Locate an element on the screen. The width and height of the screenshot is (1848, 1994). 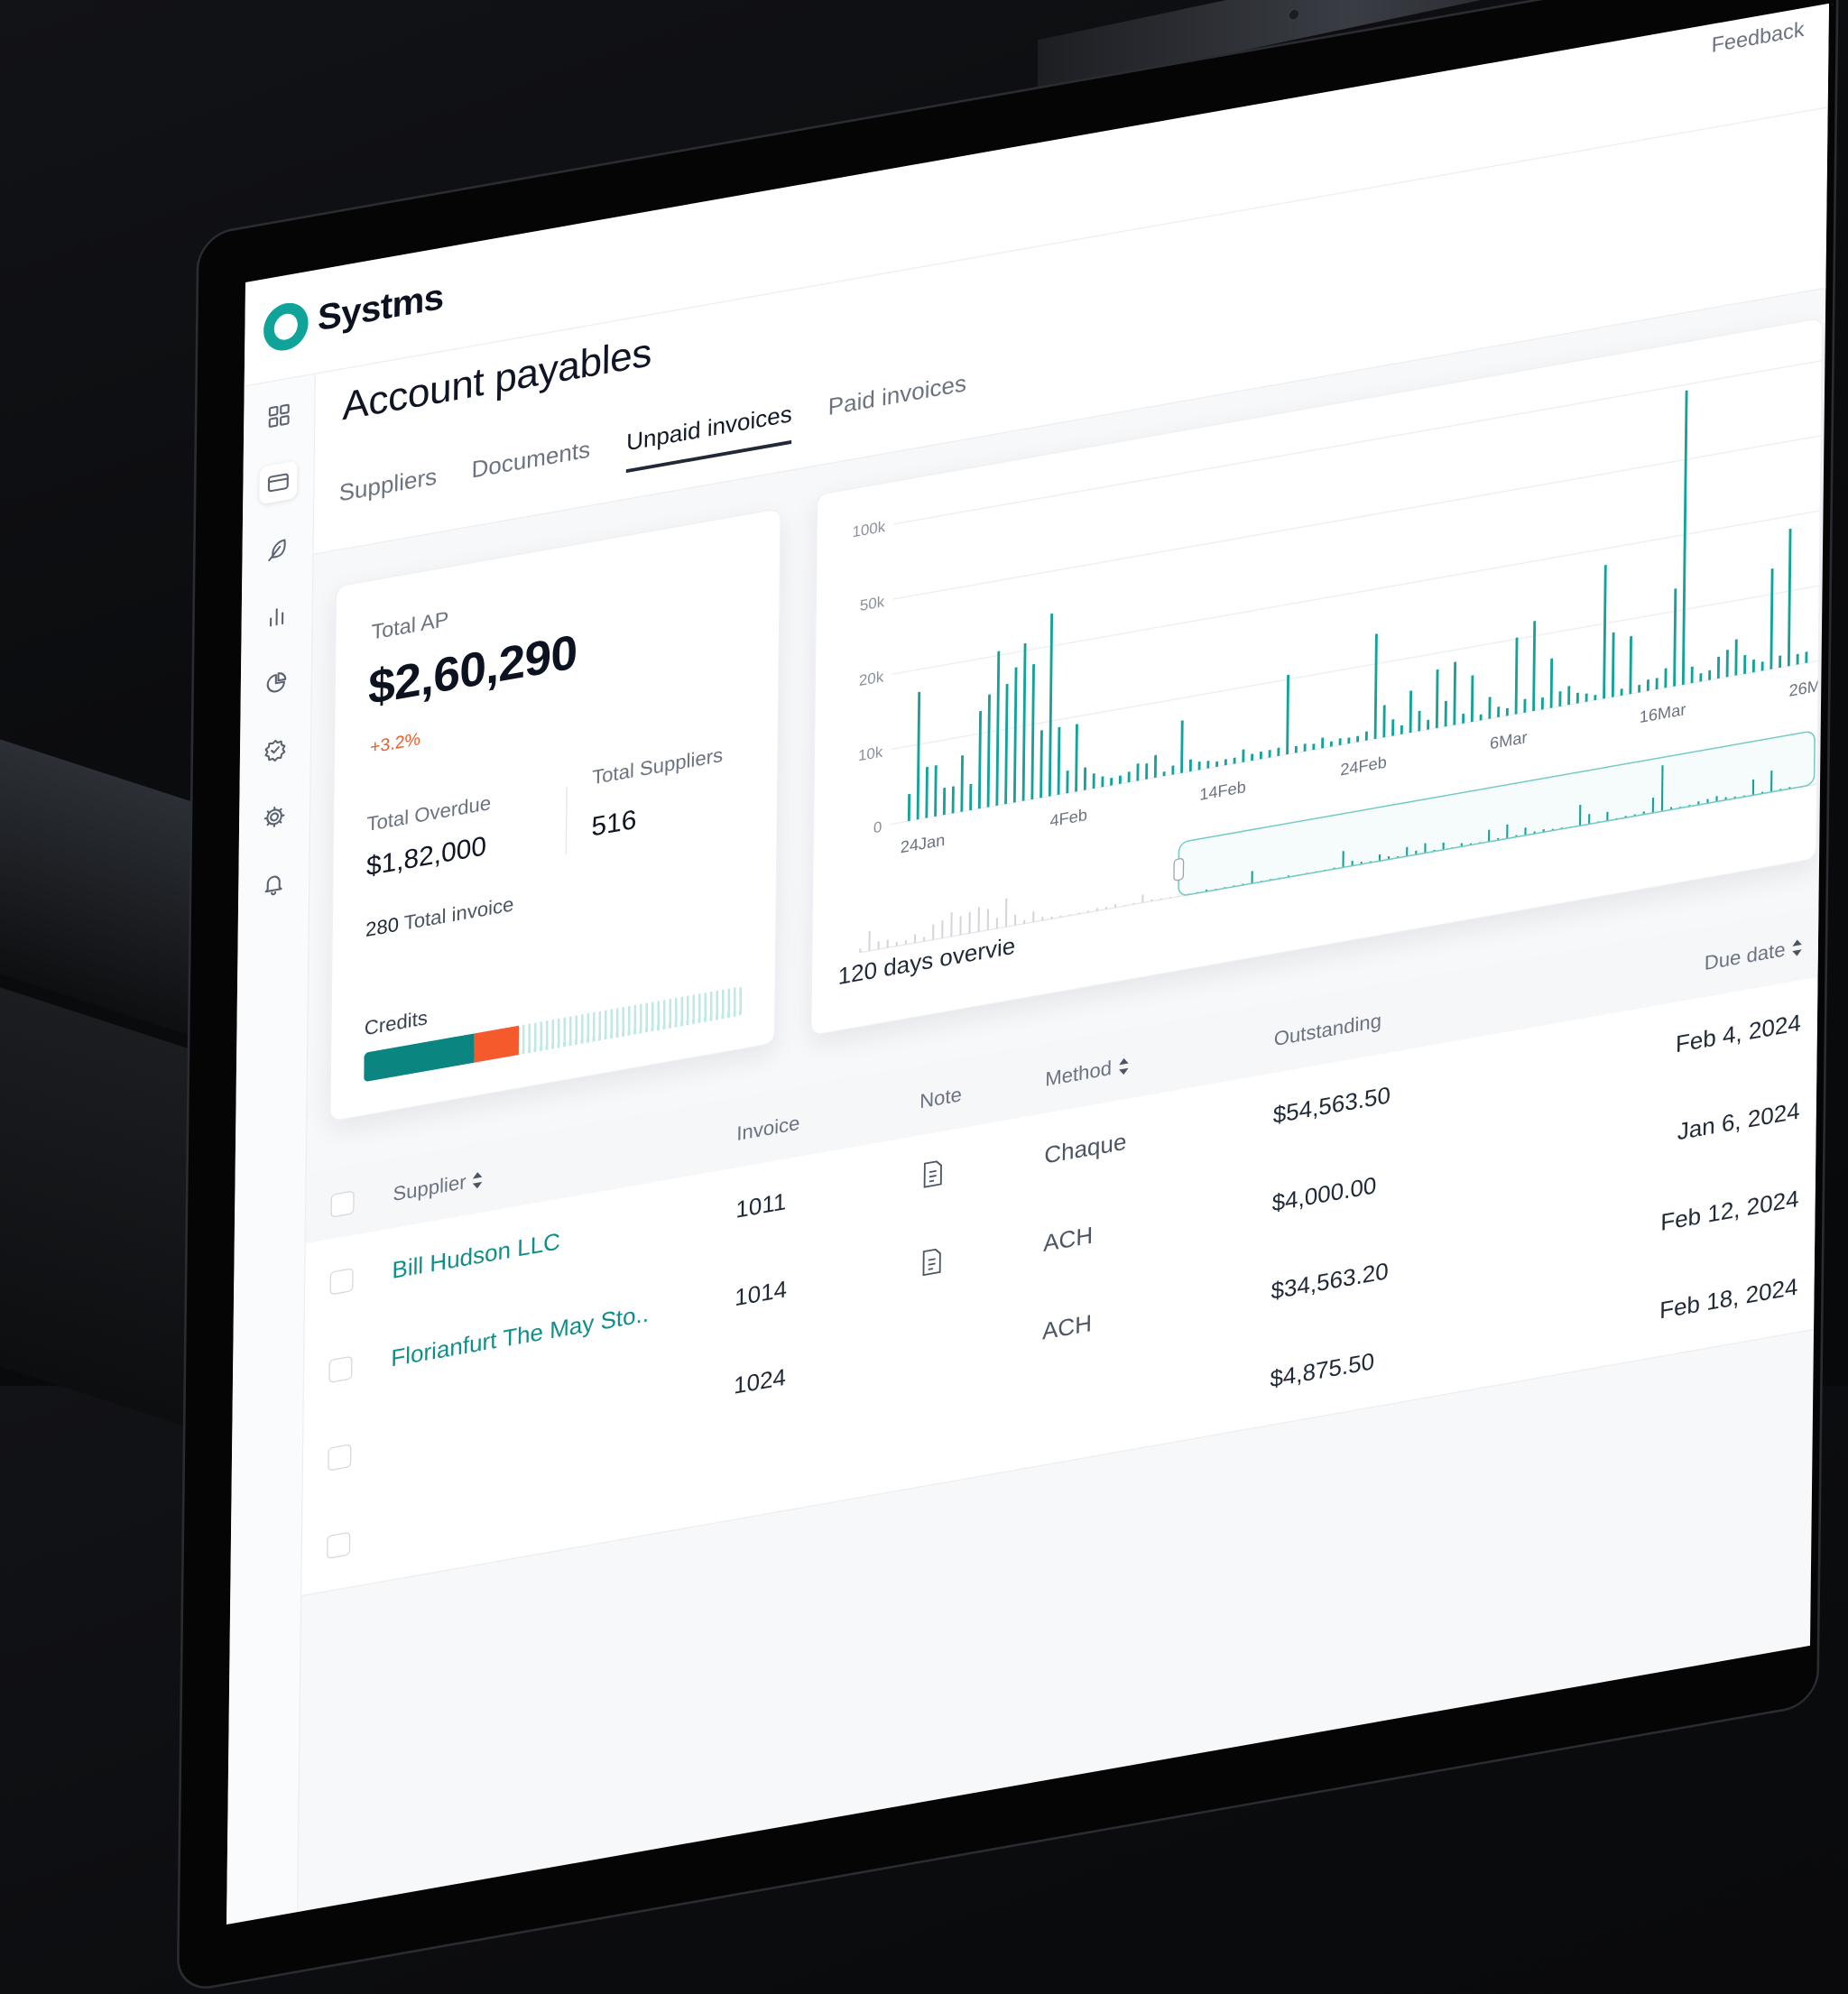
x-tick-label: 14Feb is located at coordinates (1222, 790).